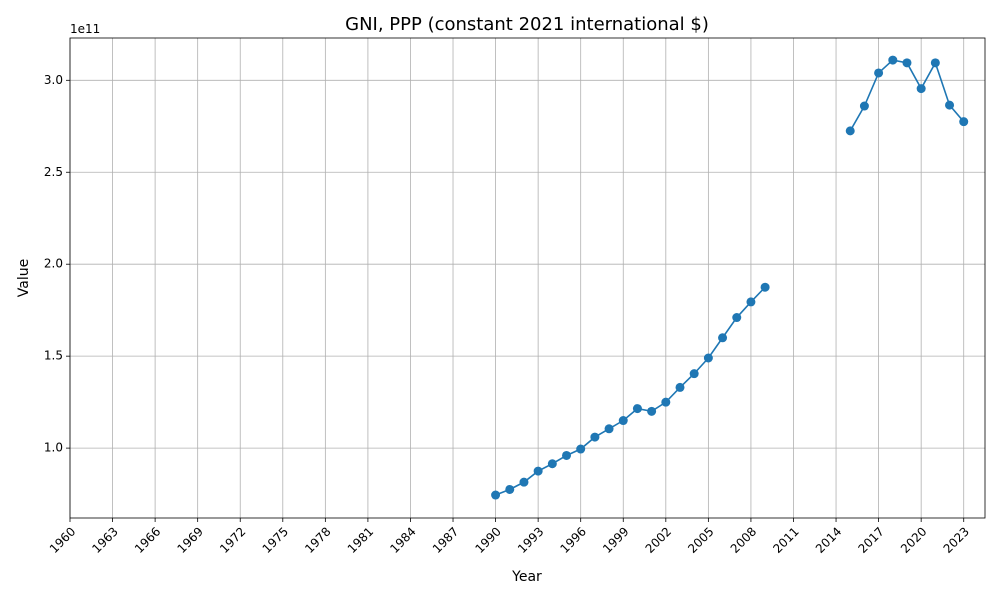 This screenshot has width=1000, height=600. I want to click on y-axis-label: Value, so click(24, 278).